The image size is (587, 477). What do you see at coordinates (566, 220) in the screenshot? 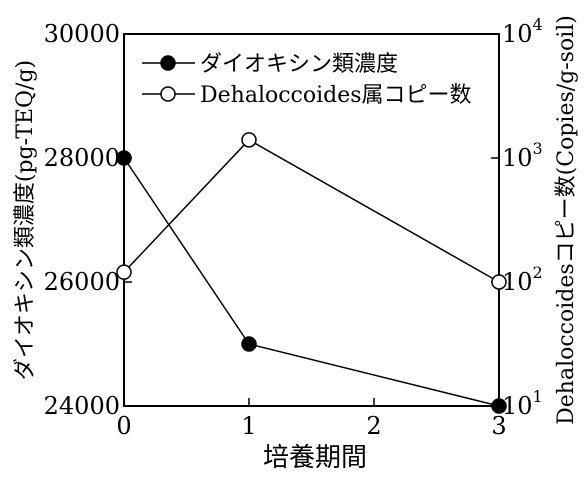
I see `right-axis-title: Dehaloccoidesコピー数(Copies/g-soil)` at bounding box center [566, 220].